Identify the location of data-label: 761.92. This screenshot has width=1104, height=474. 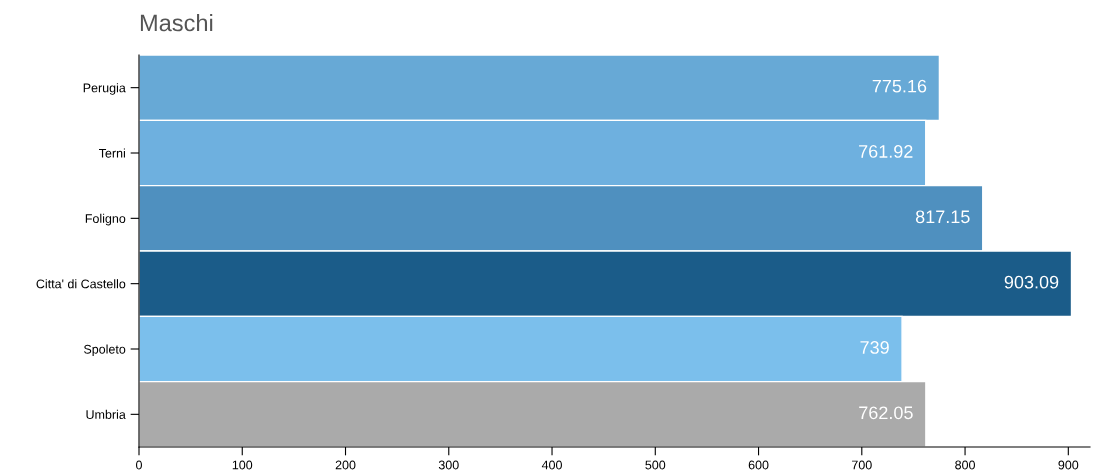
(886, 151).